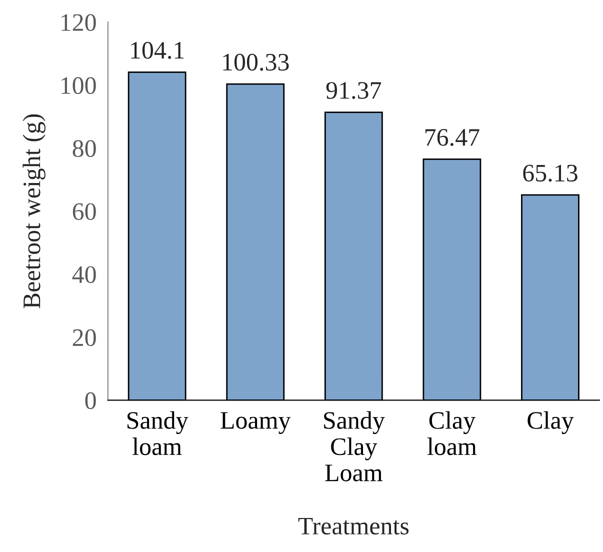 The width and height of the screenshot is (603, 552). I want to click on x-tick-label: Clay, so click(551, 422).